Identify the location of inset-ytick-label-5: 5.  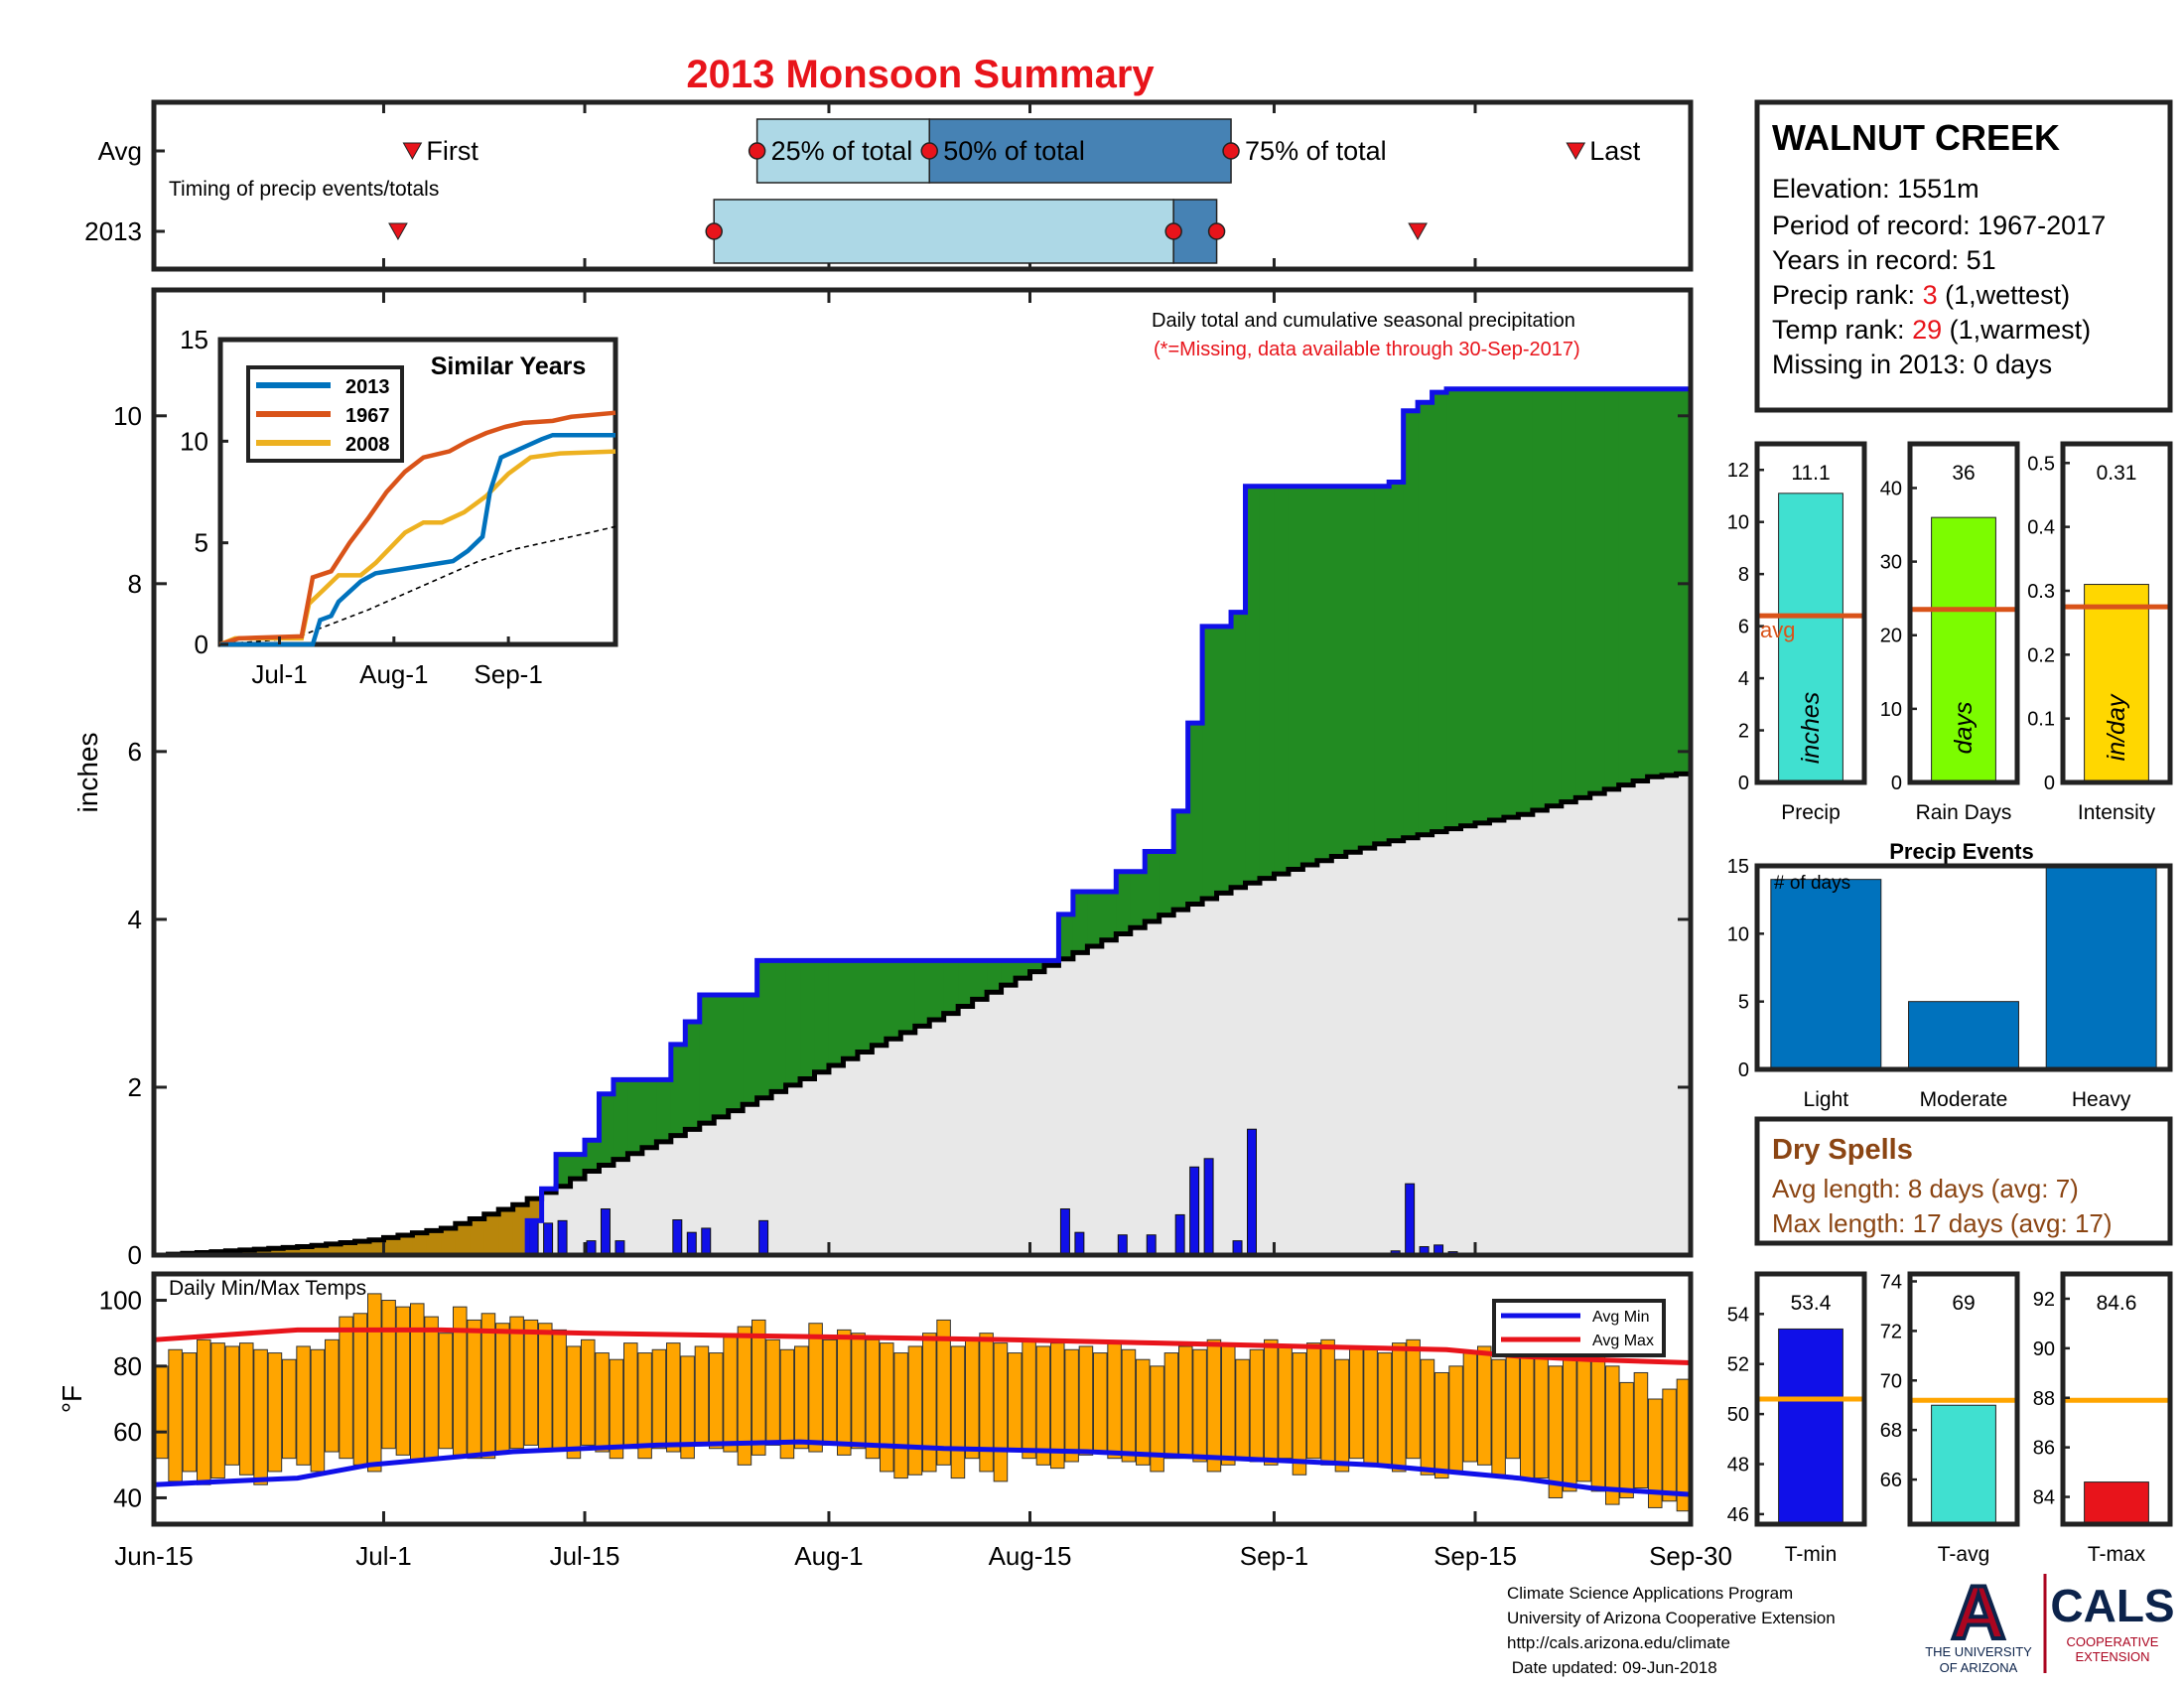
(201, 543).